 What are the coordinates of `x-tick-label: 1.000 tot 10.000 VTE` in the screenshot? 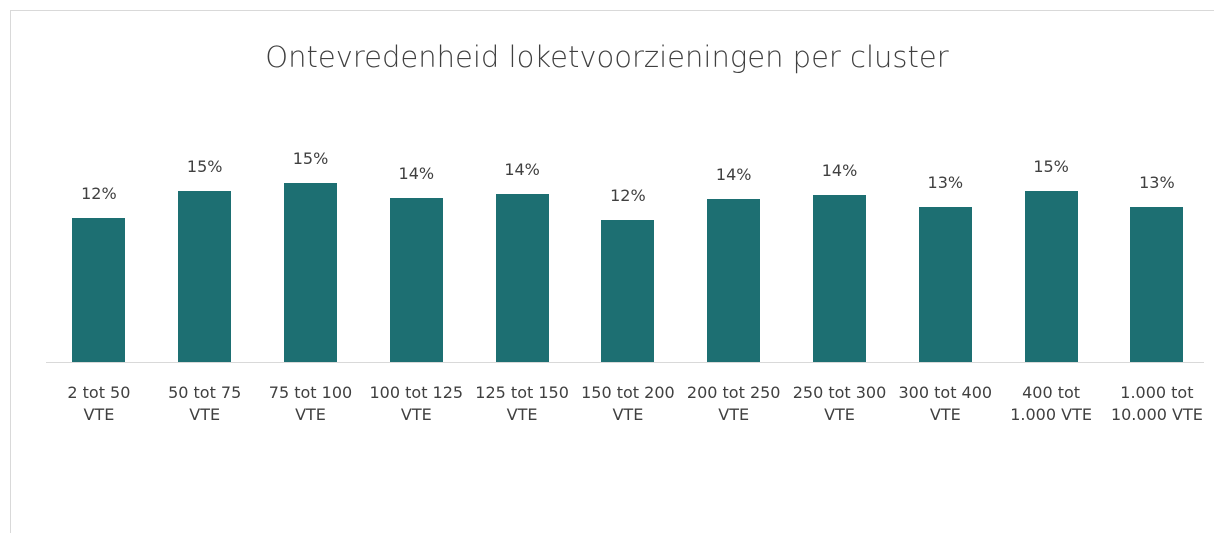 It's located at (1156, 403).